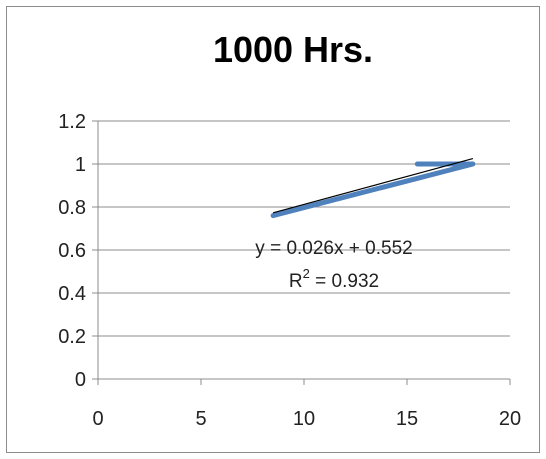 This screenshot has height=459, width=546. Describe the element at coordinates (80, 380) in the screenshot. I see `y-tick-label-0: 0` at that location.